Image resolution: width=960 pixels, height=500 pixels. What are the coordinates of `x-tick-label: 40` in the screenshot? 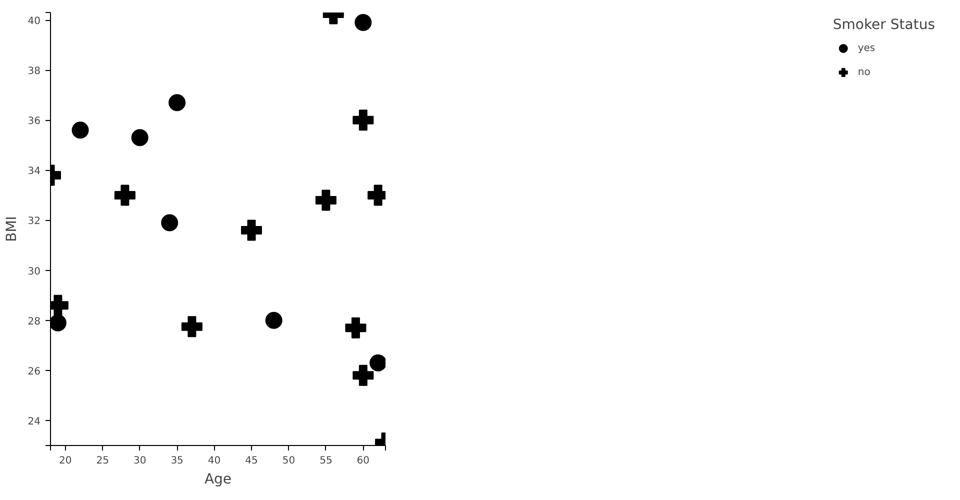 It's located at (214, 461).